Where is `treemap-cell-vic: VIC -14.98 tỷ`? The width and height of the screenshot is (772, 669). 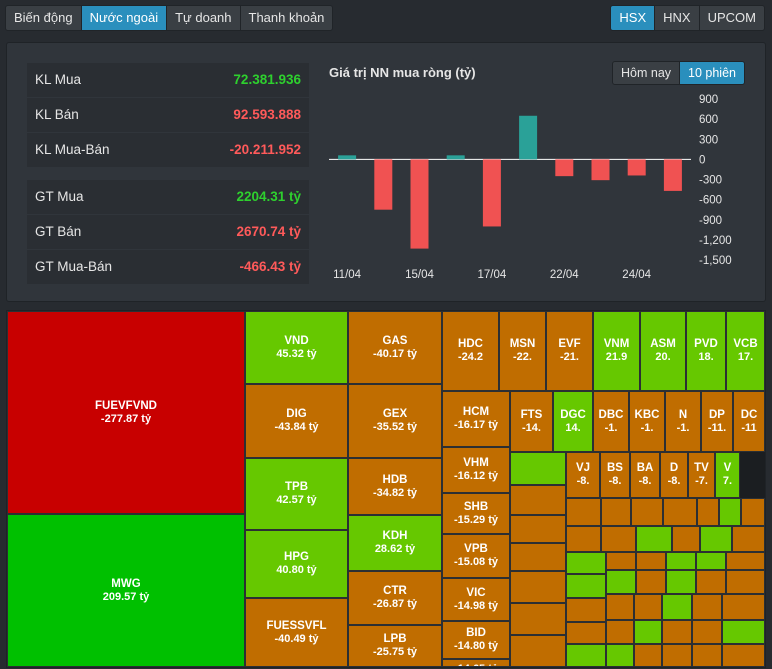 treemap-cell-vic: VIC -14.98 tỷ is located at coordinates (476, 599).